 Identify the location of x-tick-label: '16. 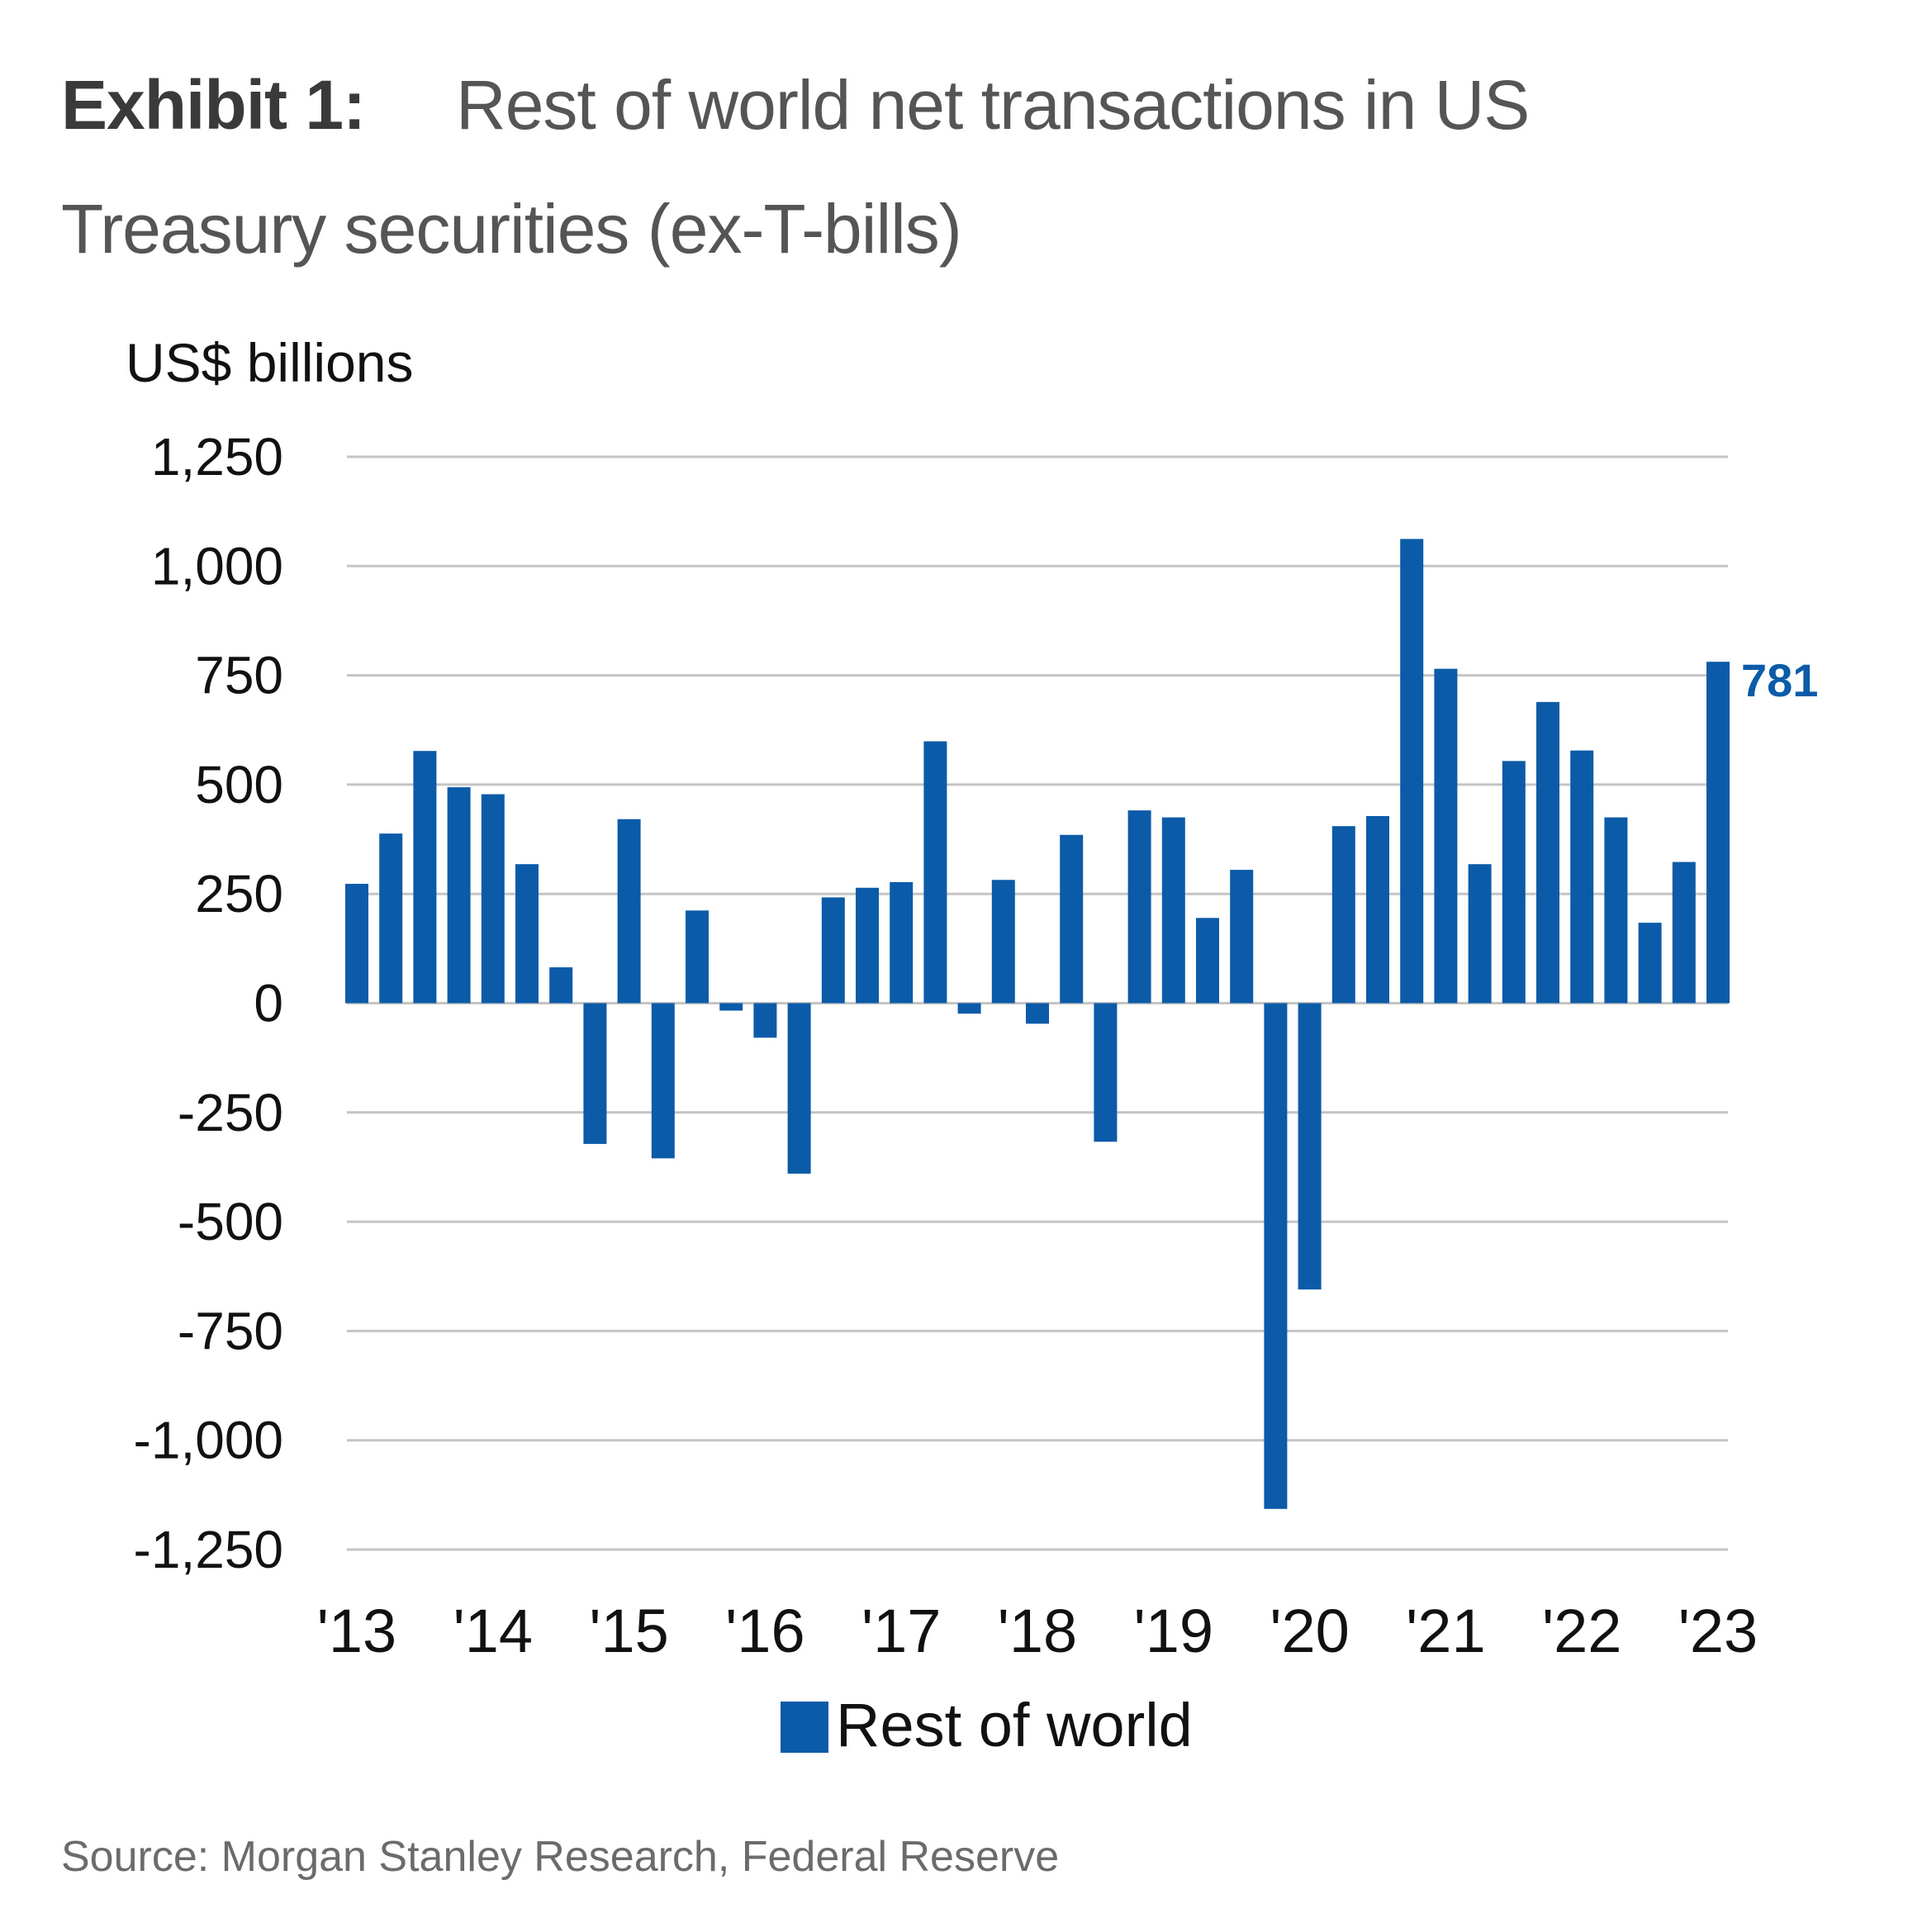
(765, 1631).